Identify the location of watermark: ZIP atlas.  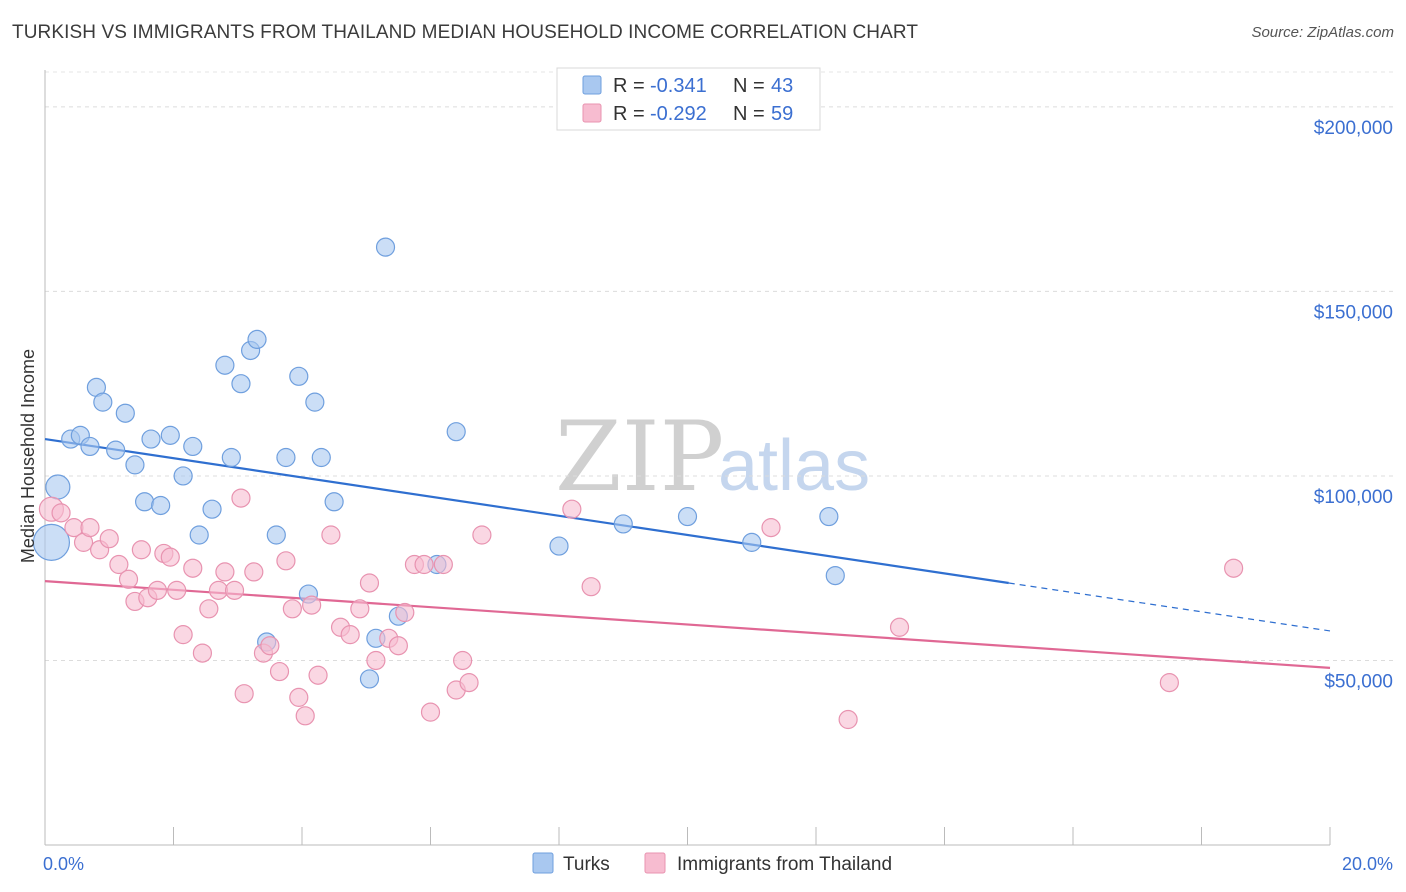
(712, 457).